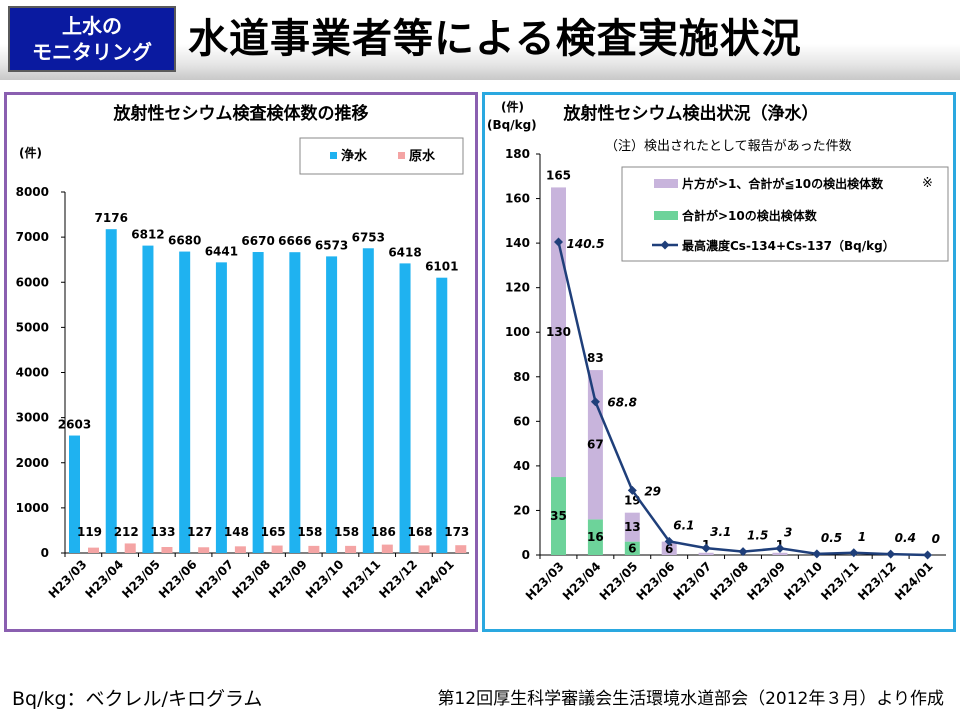  Describe the element at coordinates (184, 241) in the screenshot. I see `data-label-jousui: 6680` at that location.